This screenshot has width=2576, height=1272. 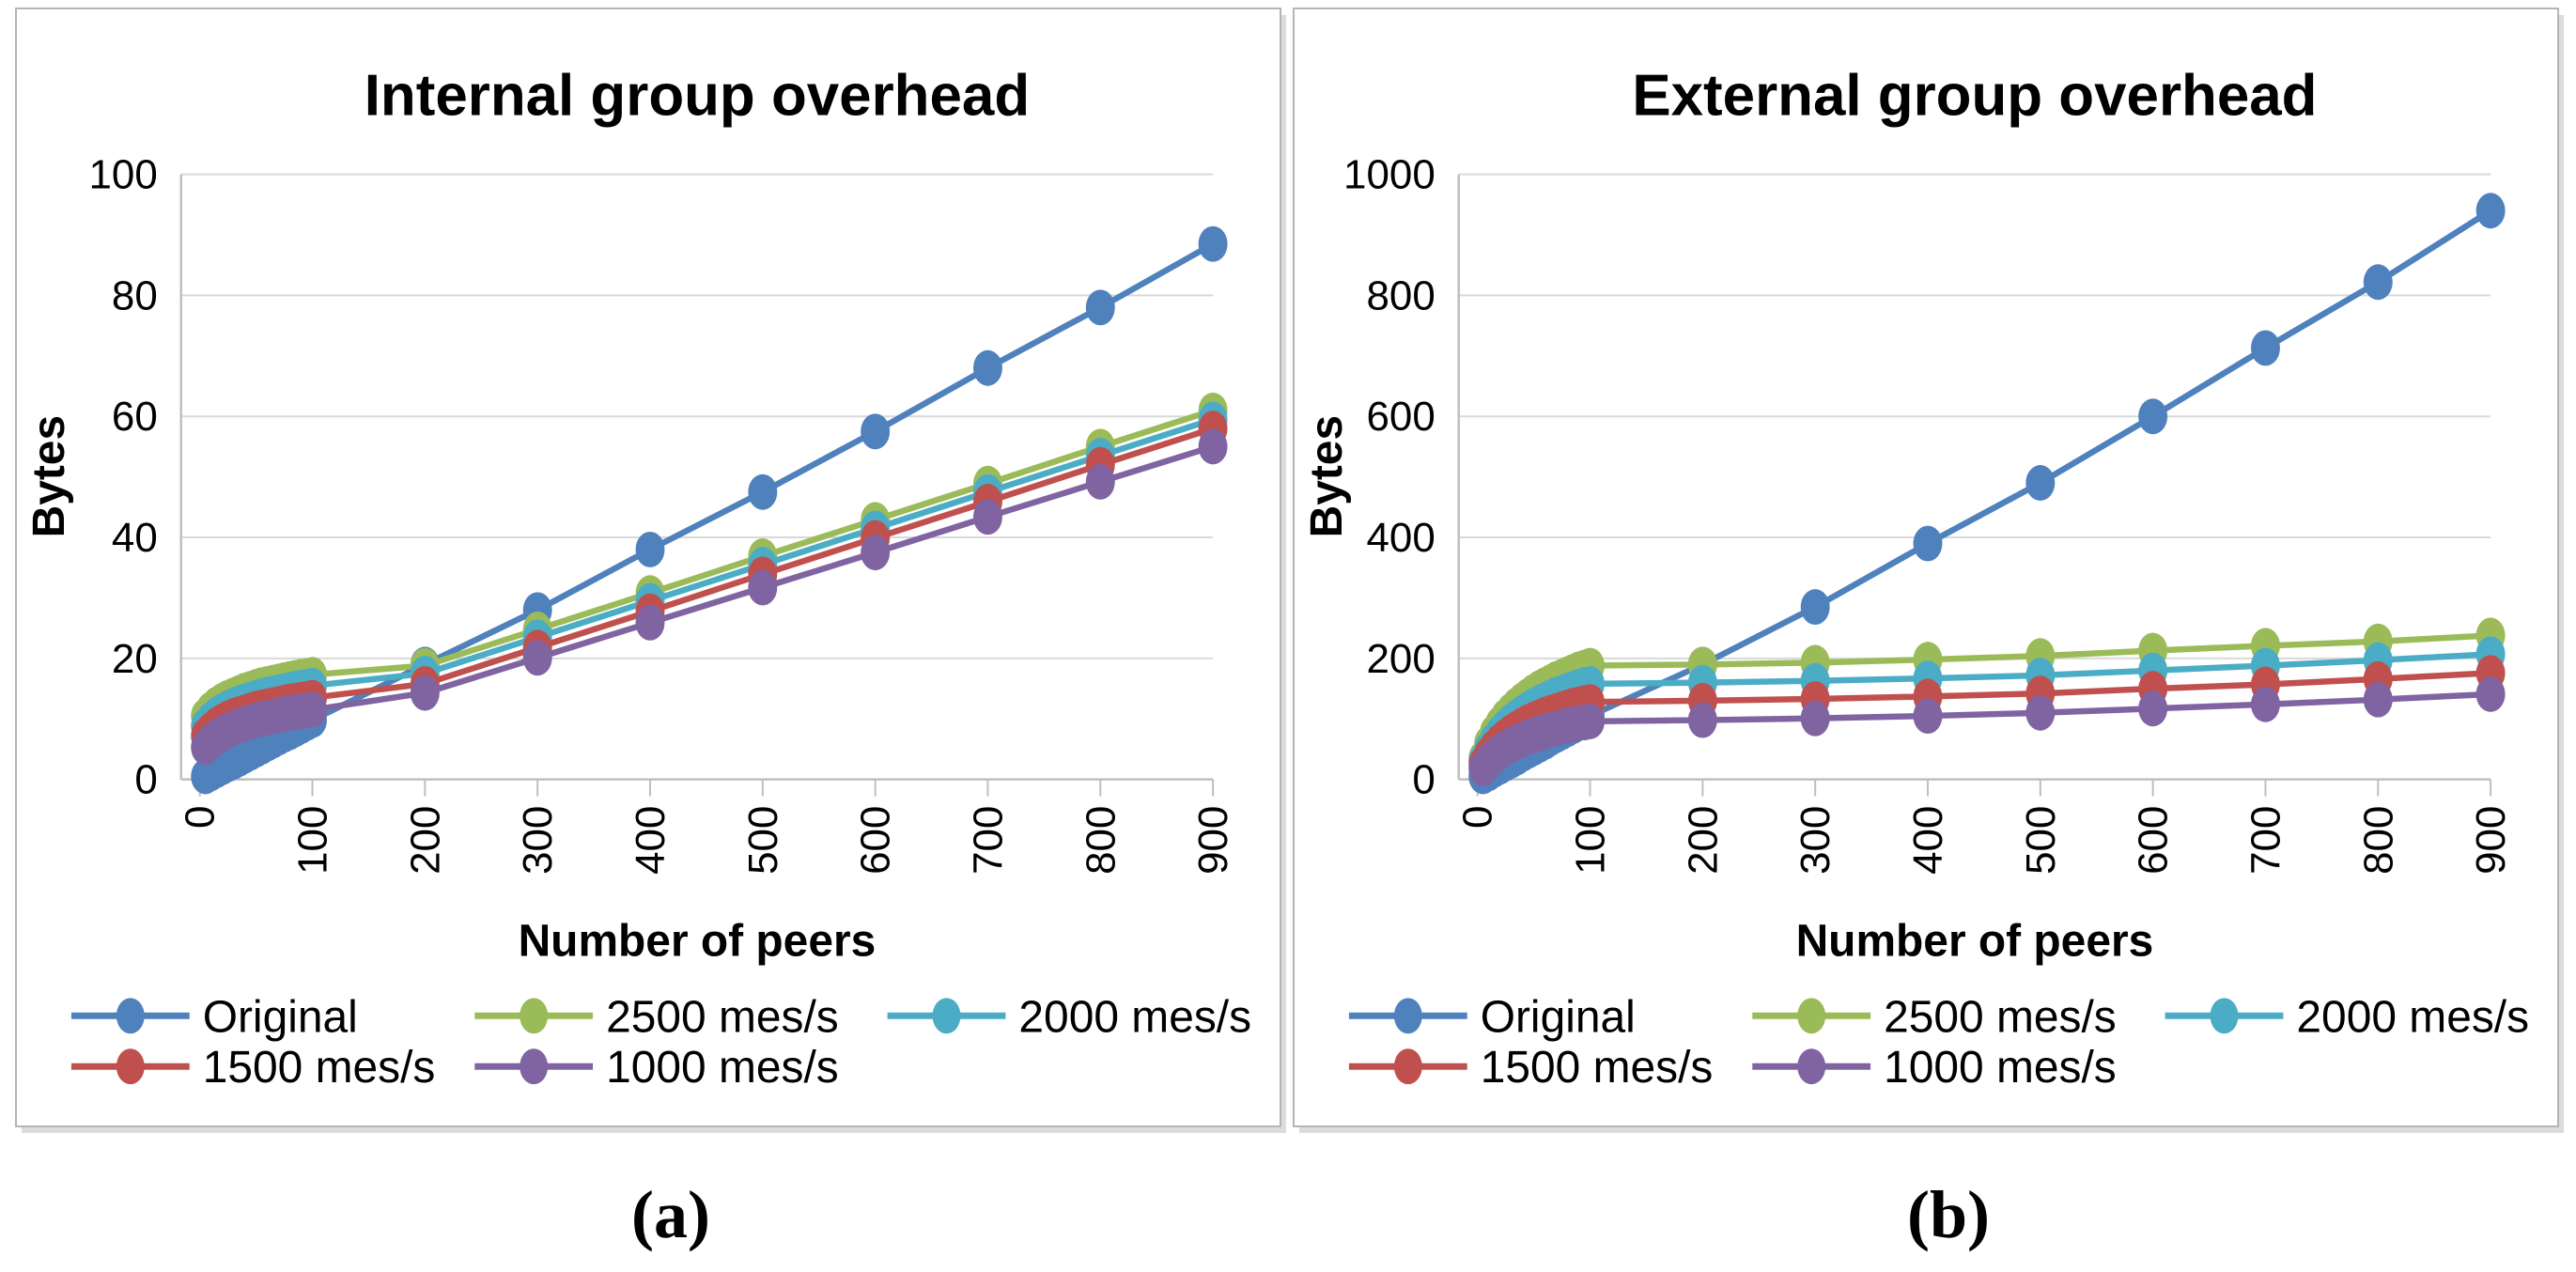 I want to click on legend-label: 1500 mes/s, so click(x=320, y=1068).